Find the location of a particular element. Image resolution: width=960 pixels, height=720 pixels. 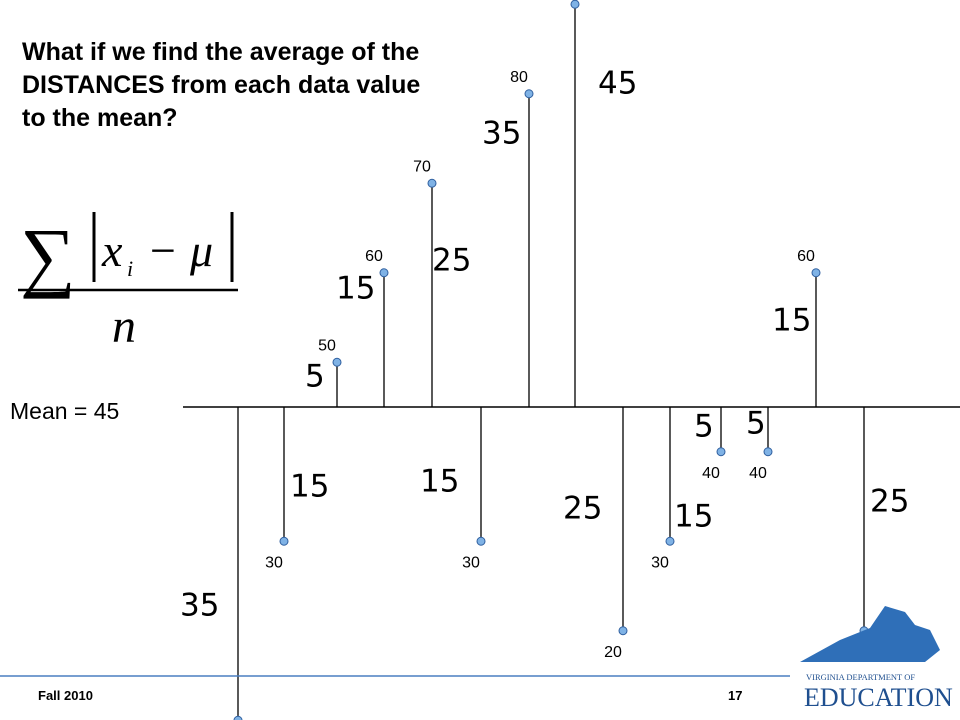

distance-label: 45 is located at coordinates (617, 84).